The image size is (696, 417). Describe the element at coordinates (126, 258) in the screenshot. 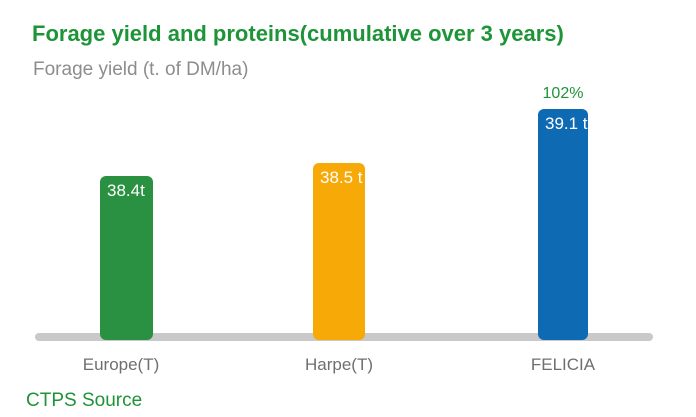

I see `bar-europe: 38.4t` at that location.